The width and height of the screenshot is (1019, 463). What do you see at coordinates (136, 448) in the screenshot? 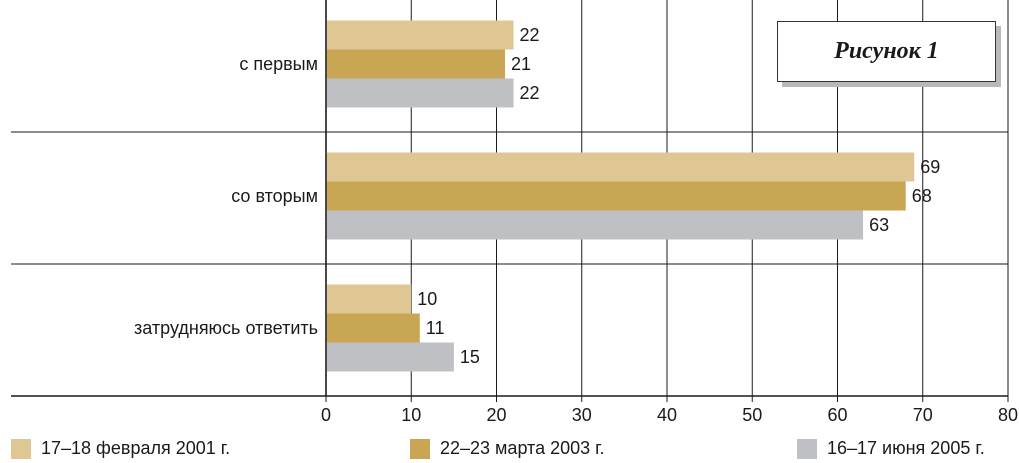
I see `legend-label-2001: 17–18 февраля 2001 г.` at bounding box center [136, 448].